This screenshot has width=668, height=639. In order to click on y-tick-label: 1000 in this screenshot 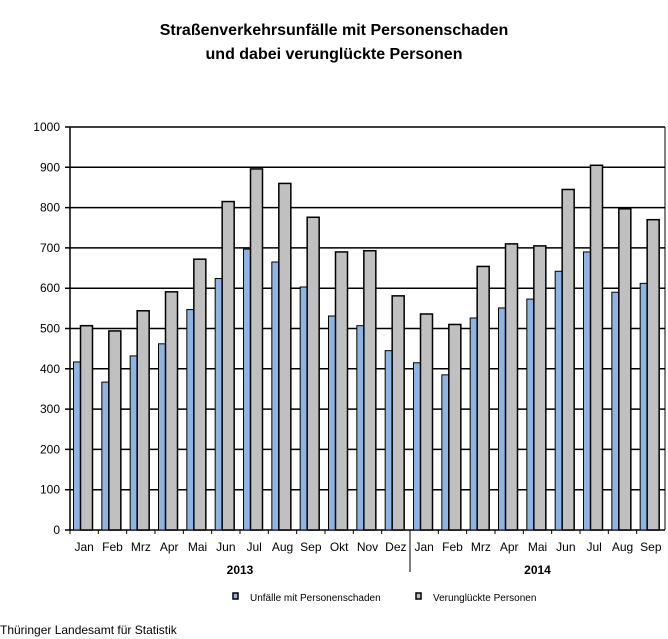, I will do `click(46, 127)`.